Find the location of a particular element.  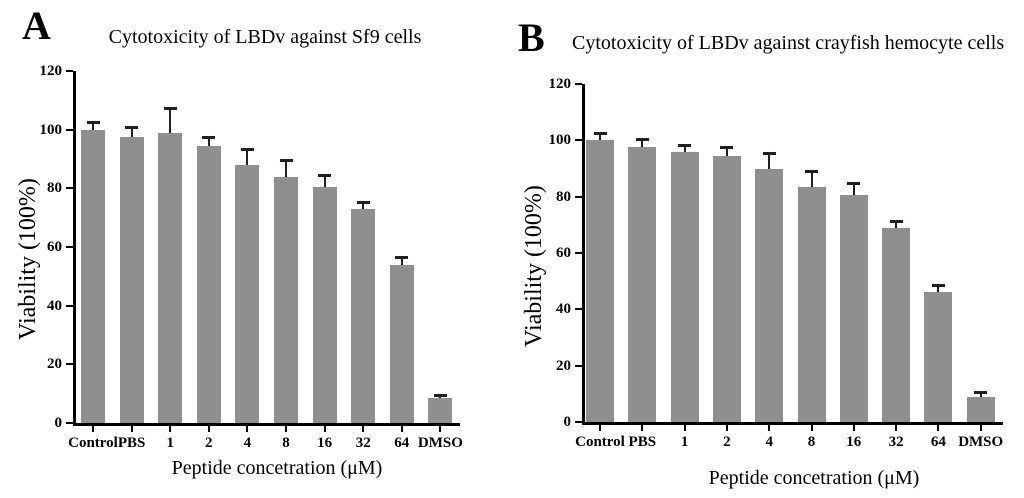

x-category-label: Control is located at coordinates (600, 442).